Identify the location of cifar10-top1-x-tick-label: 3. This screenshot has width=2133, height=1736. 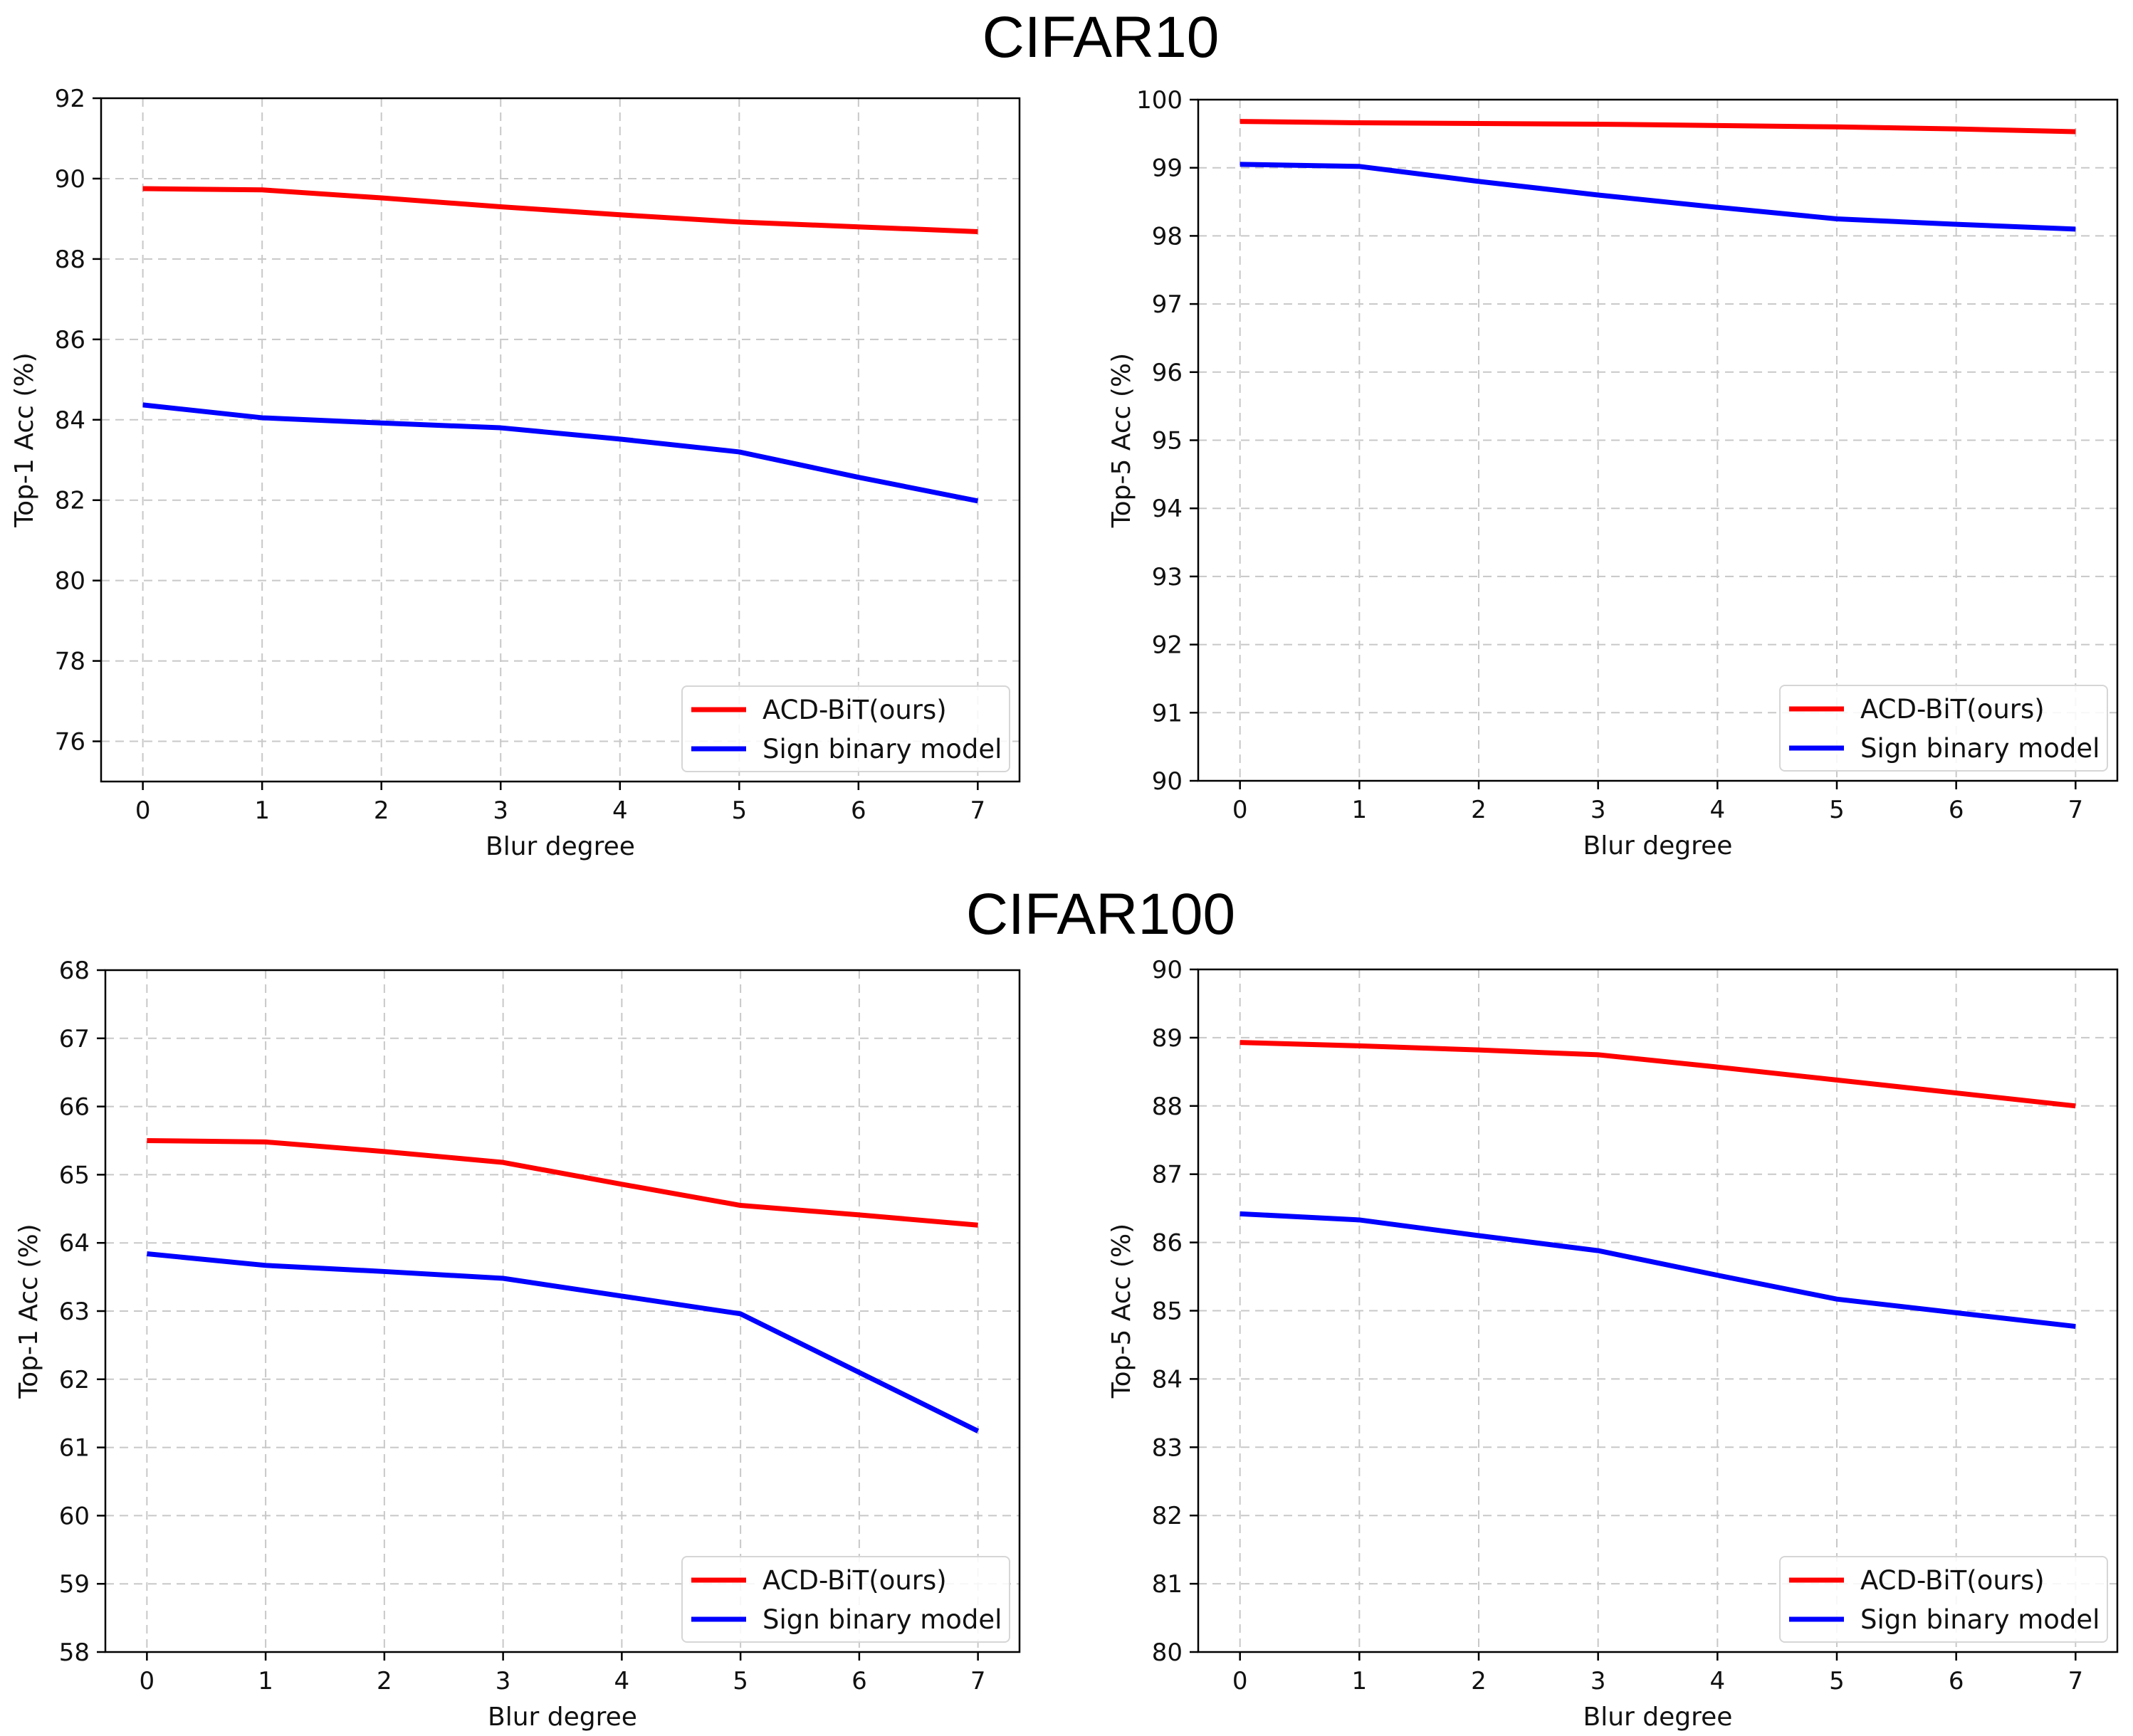
(500, 810).